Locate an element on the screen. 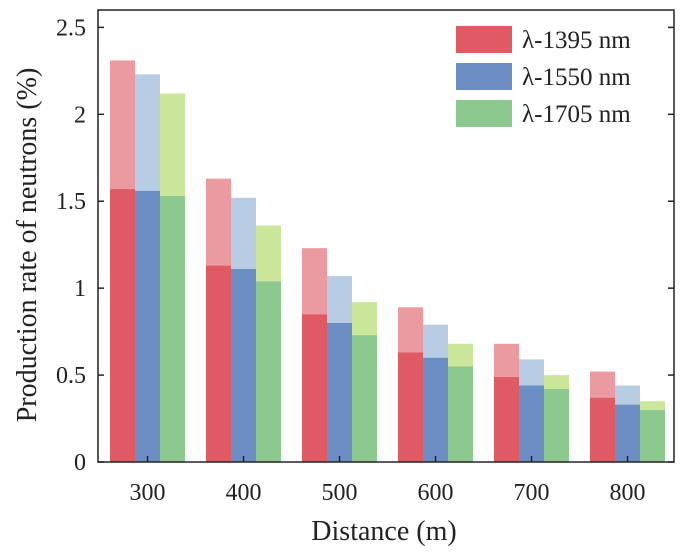 The image size is (685, 559). x-axis: 300 400 500 600 700 800 is located at coordinates (388, 481).